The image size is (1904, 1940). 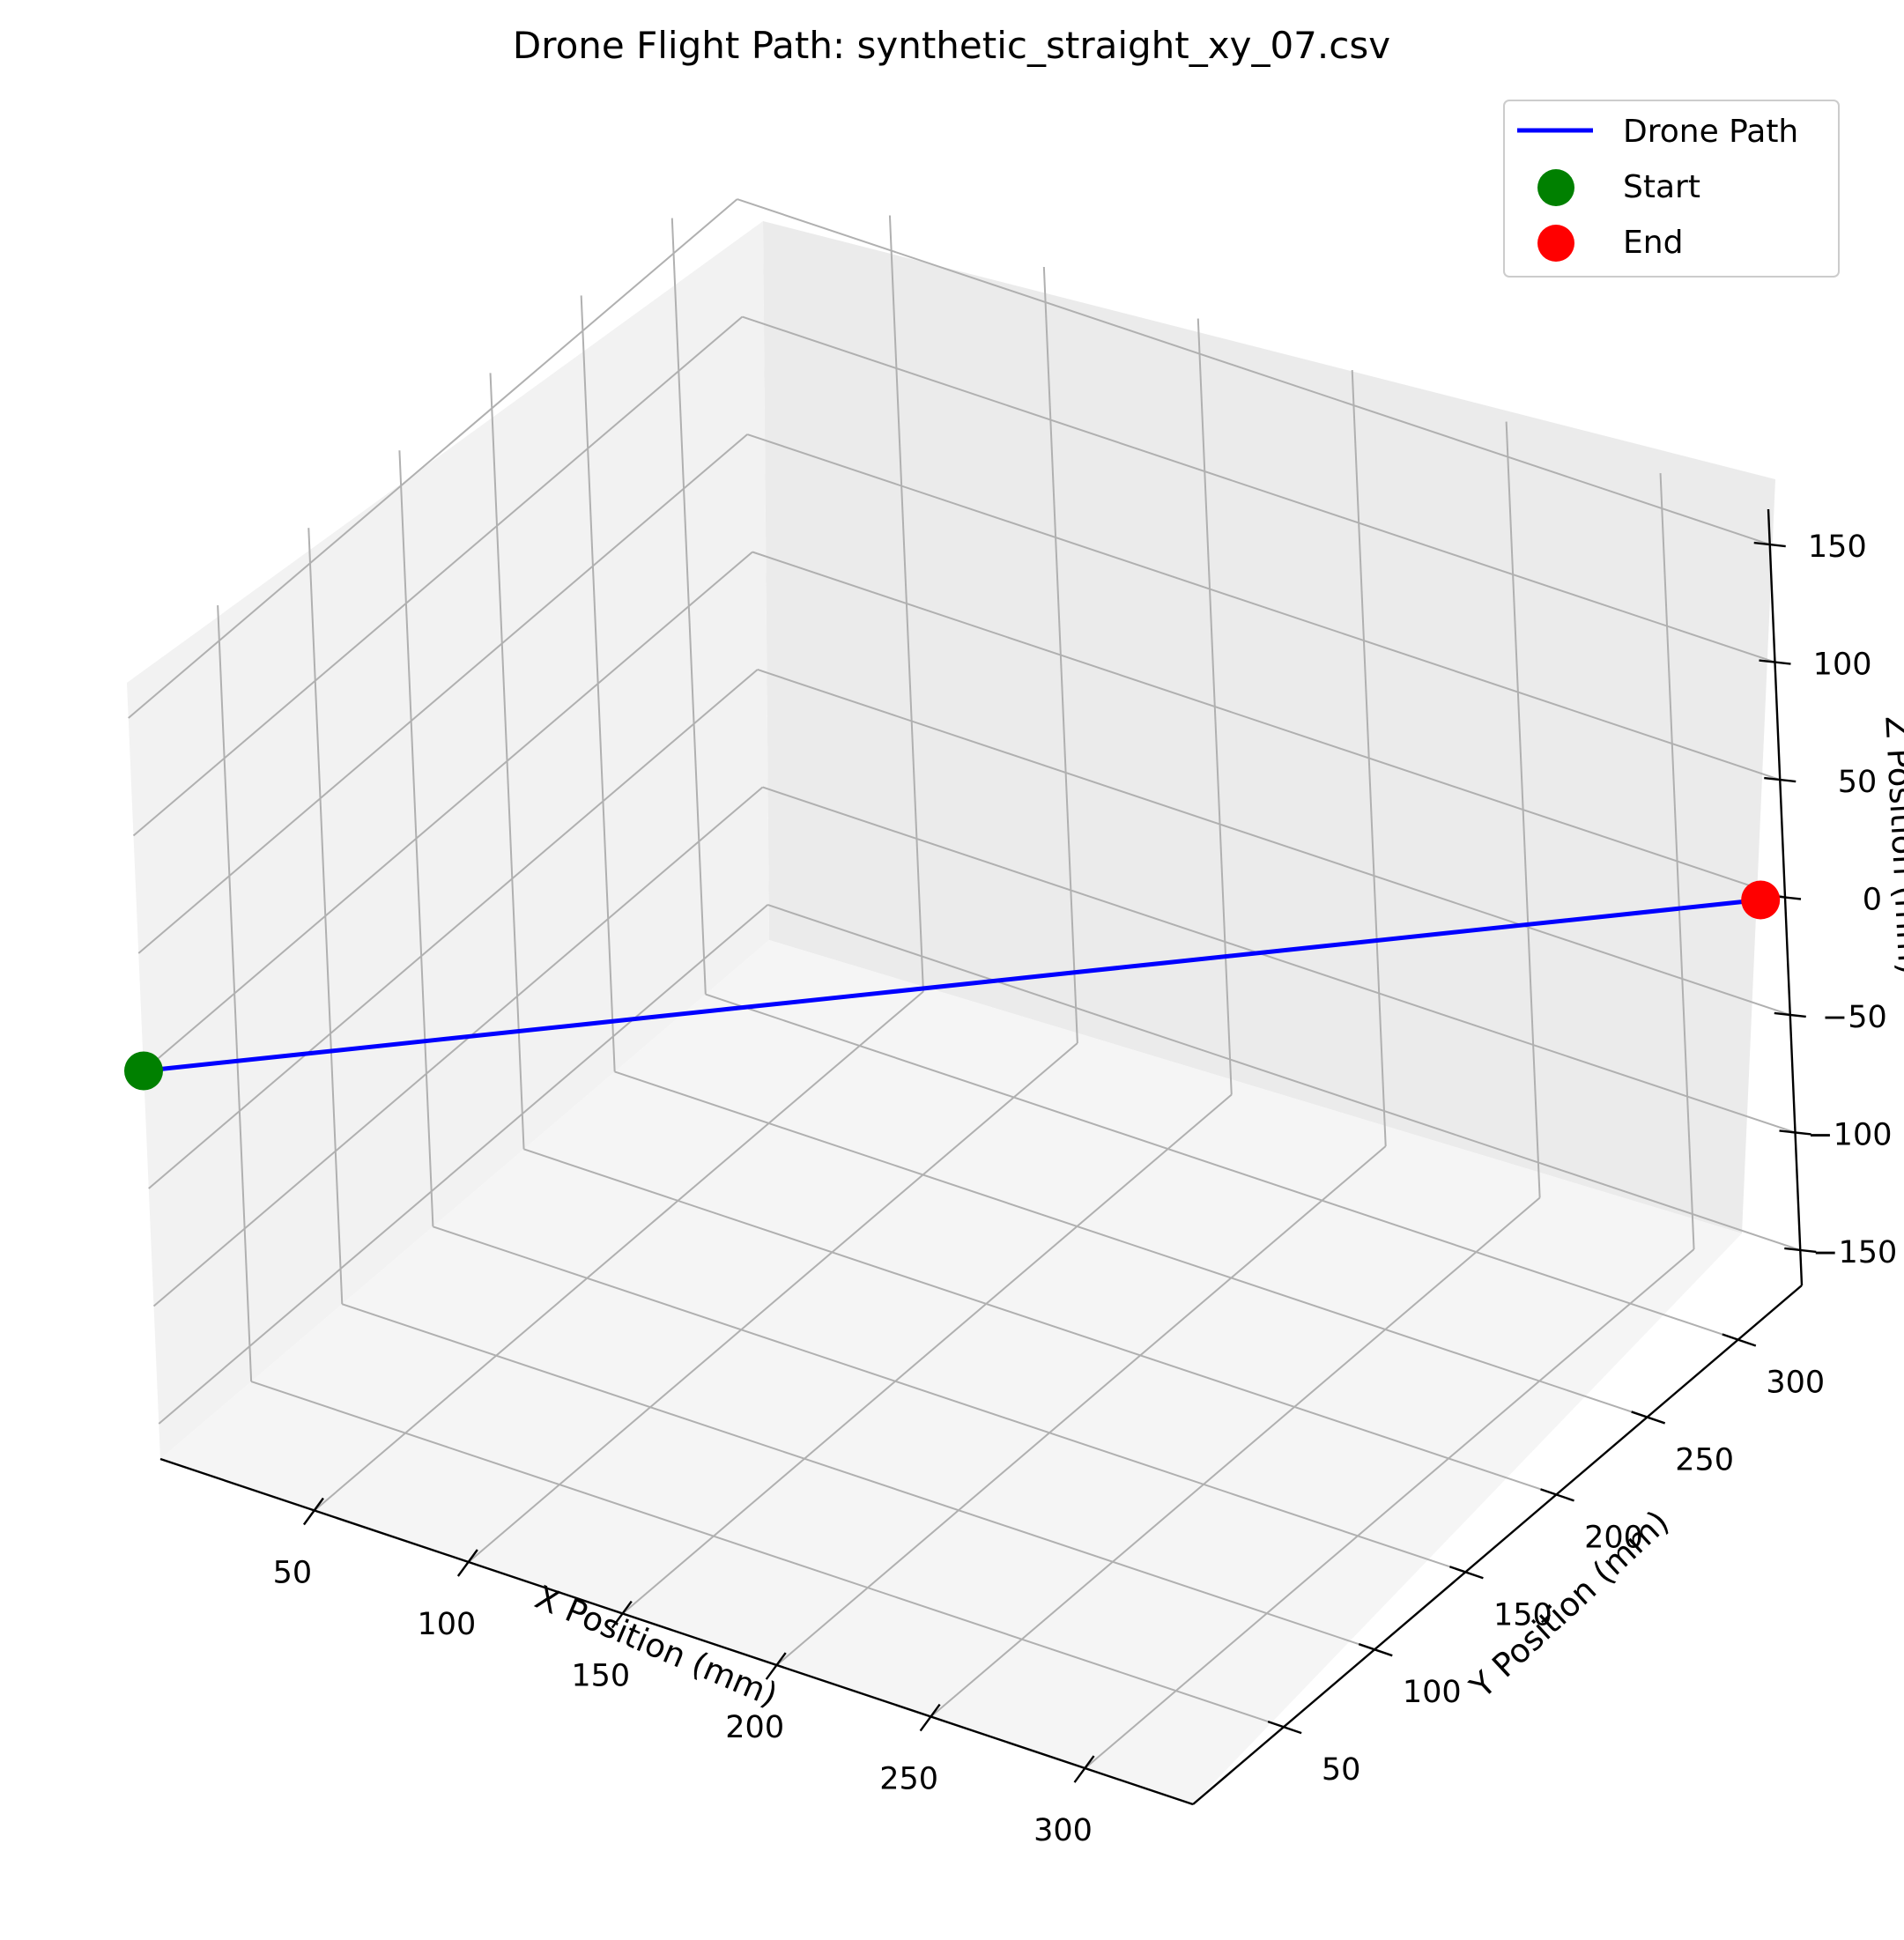 I want to click on x-tick-label: 300, so click(x=1063, y=1830).